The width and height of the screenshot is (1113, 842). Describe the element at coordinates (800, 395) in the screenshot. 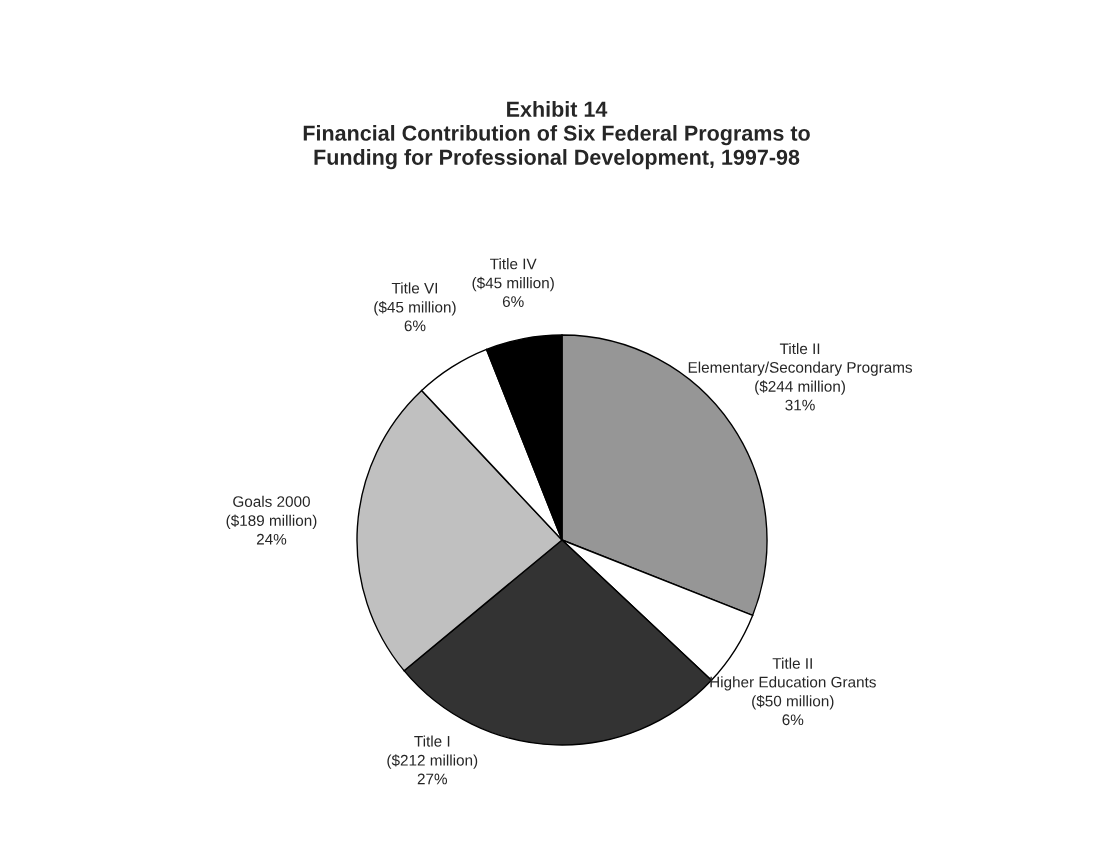

I see `data-label: ($244 million) 31%` at that location.